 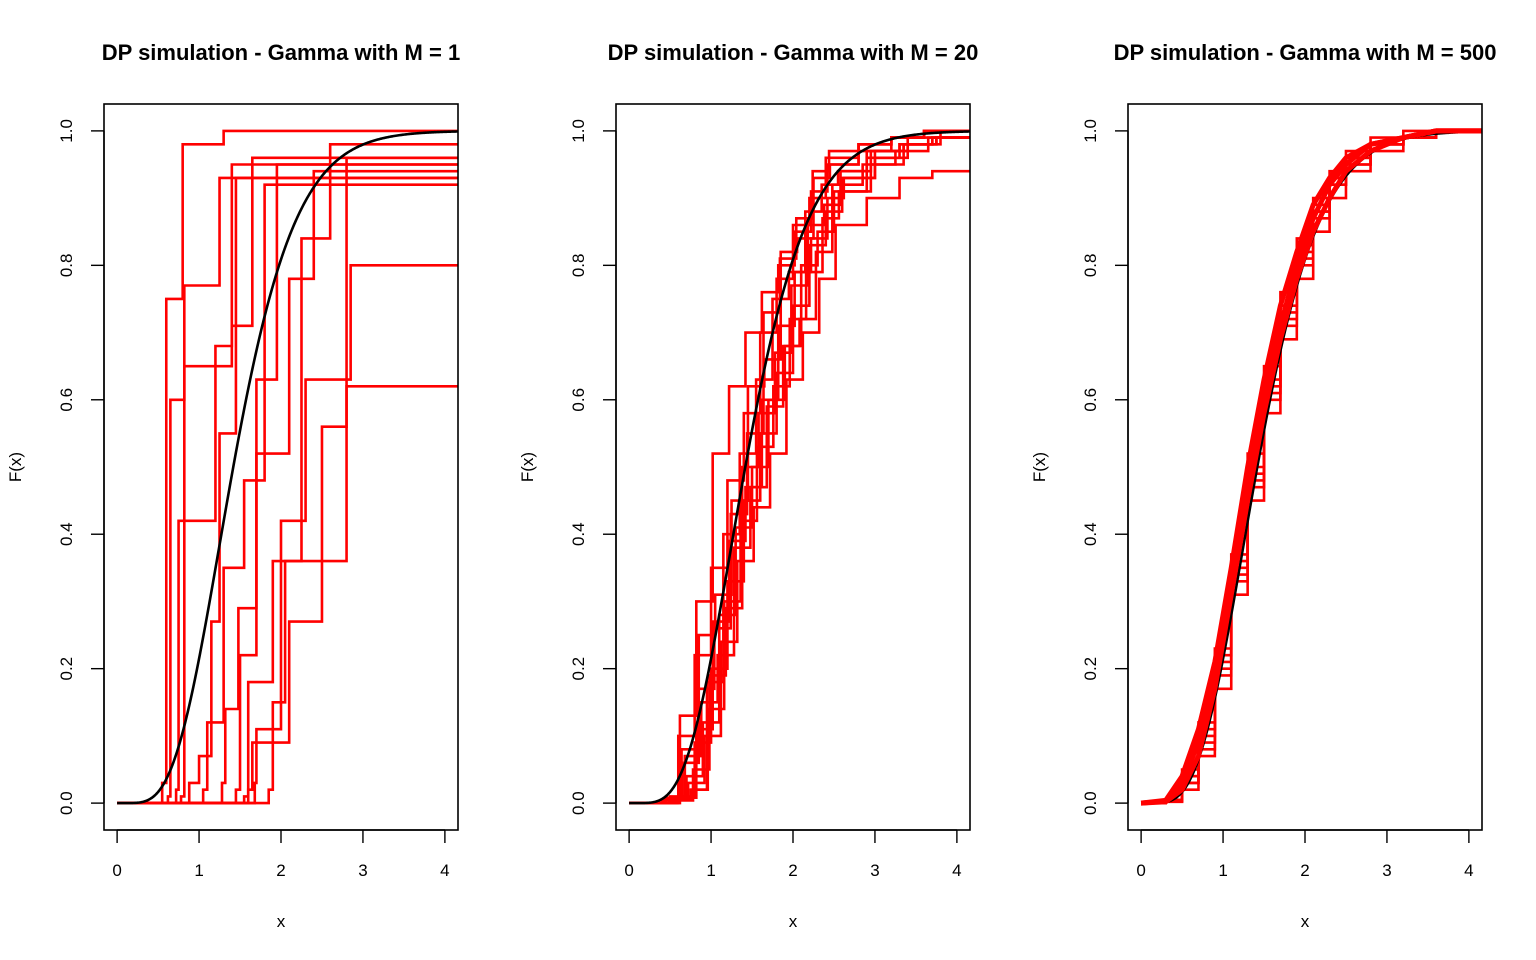 I want to click on chart-title: DP simulation - Gamma with M = 1, so click(x=281, y=52).